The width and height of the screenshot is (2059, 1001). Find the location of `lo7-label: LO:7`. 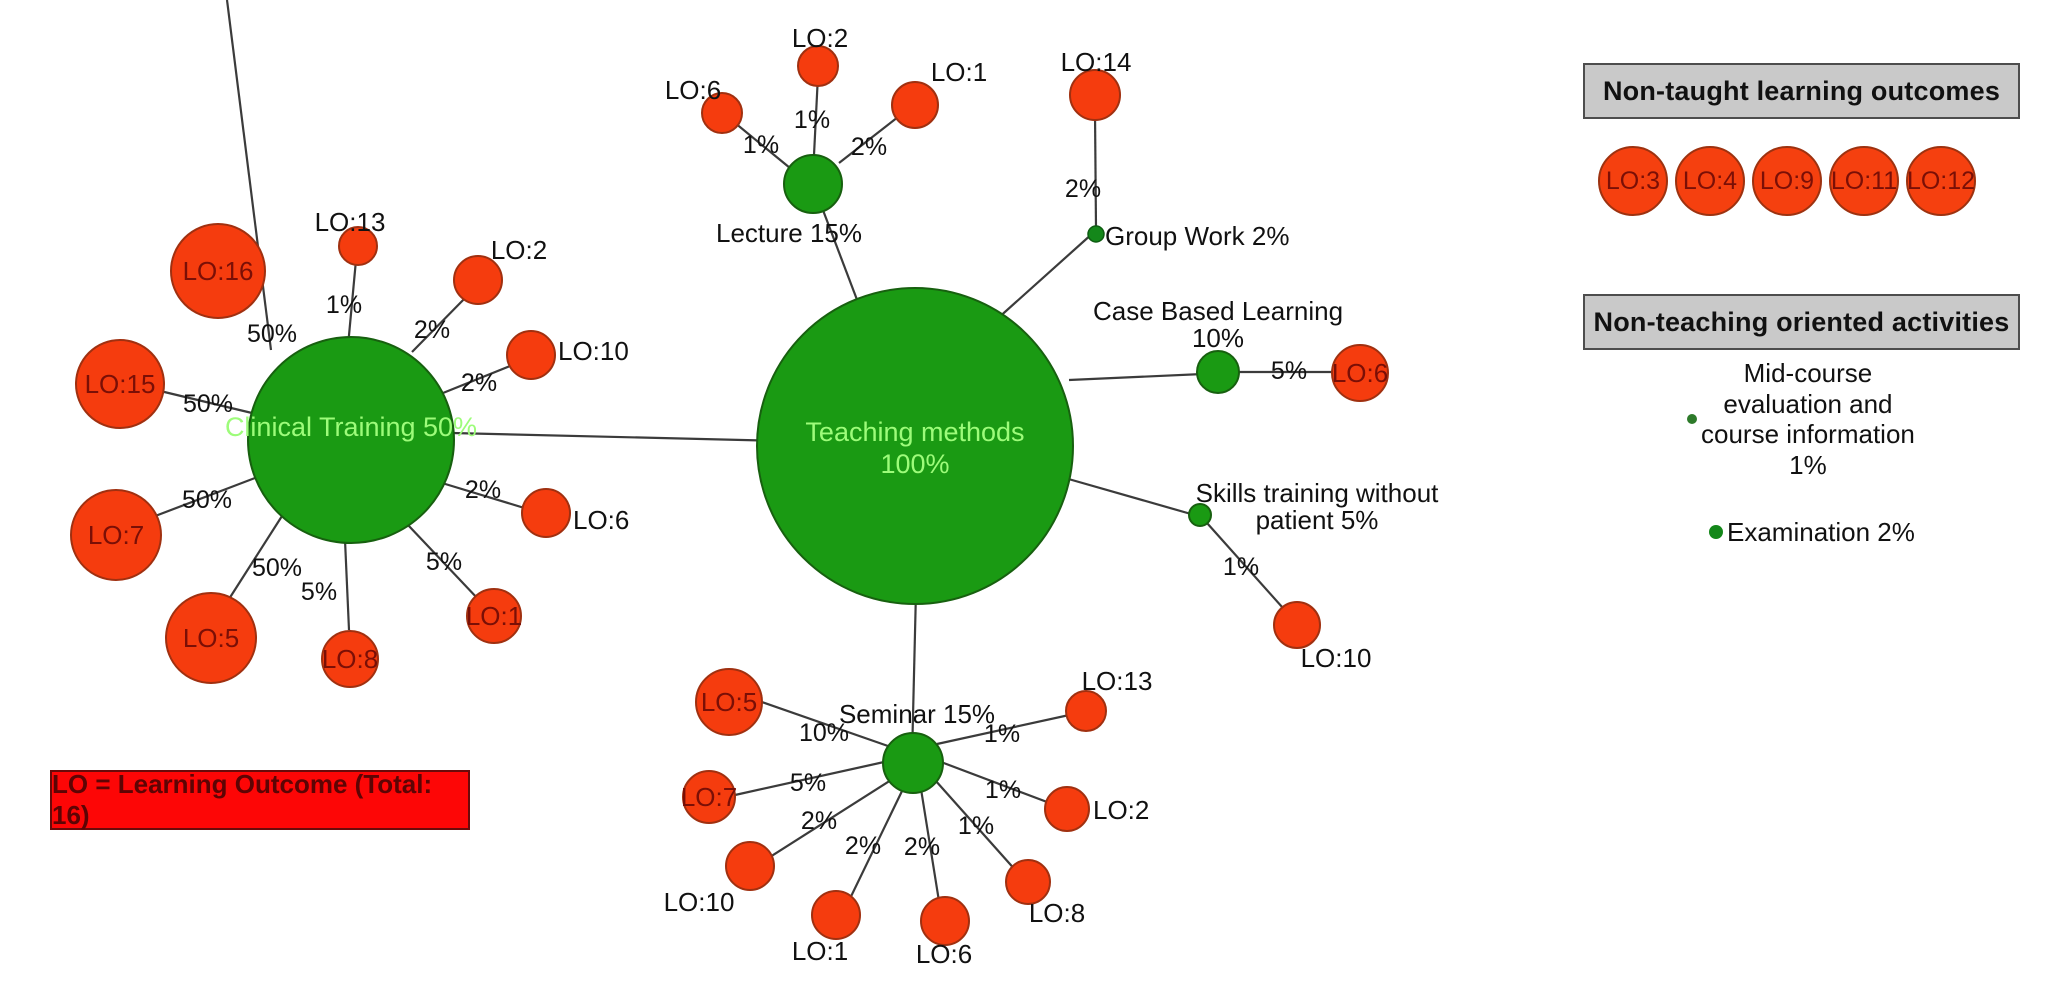

lo7-label: LO:7 is located at coordinates (116, 535).